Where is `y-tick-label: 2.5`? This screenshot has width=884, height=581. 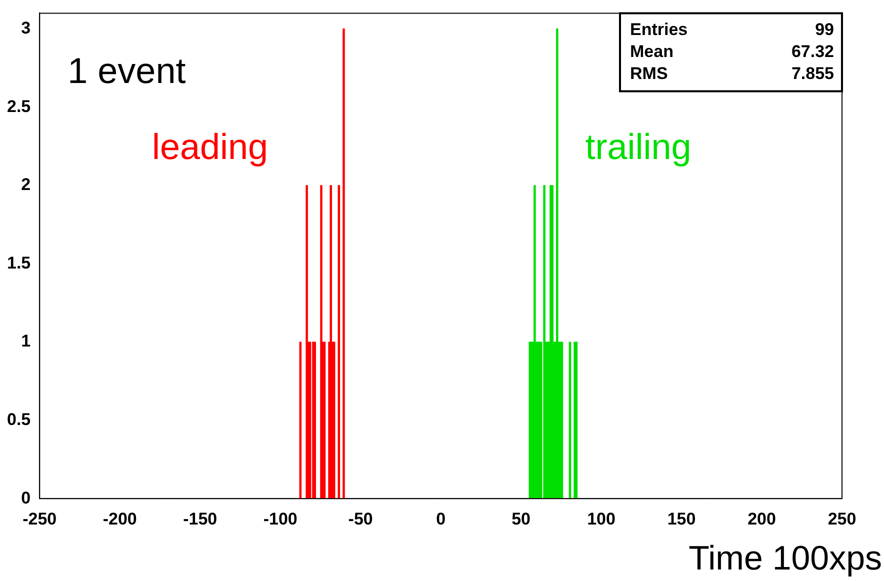 y-tick-label: 2.5 is located at coordinates (18, 106).